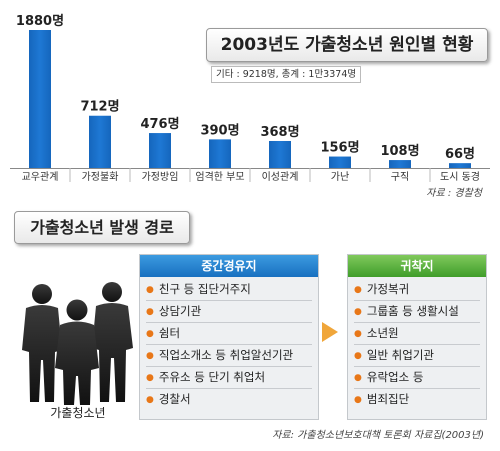 The height and width of the screenshot is (451, 500). I want to click on destination-header: 귀착지, so click(417, 266).